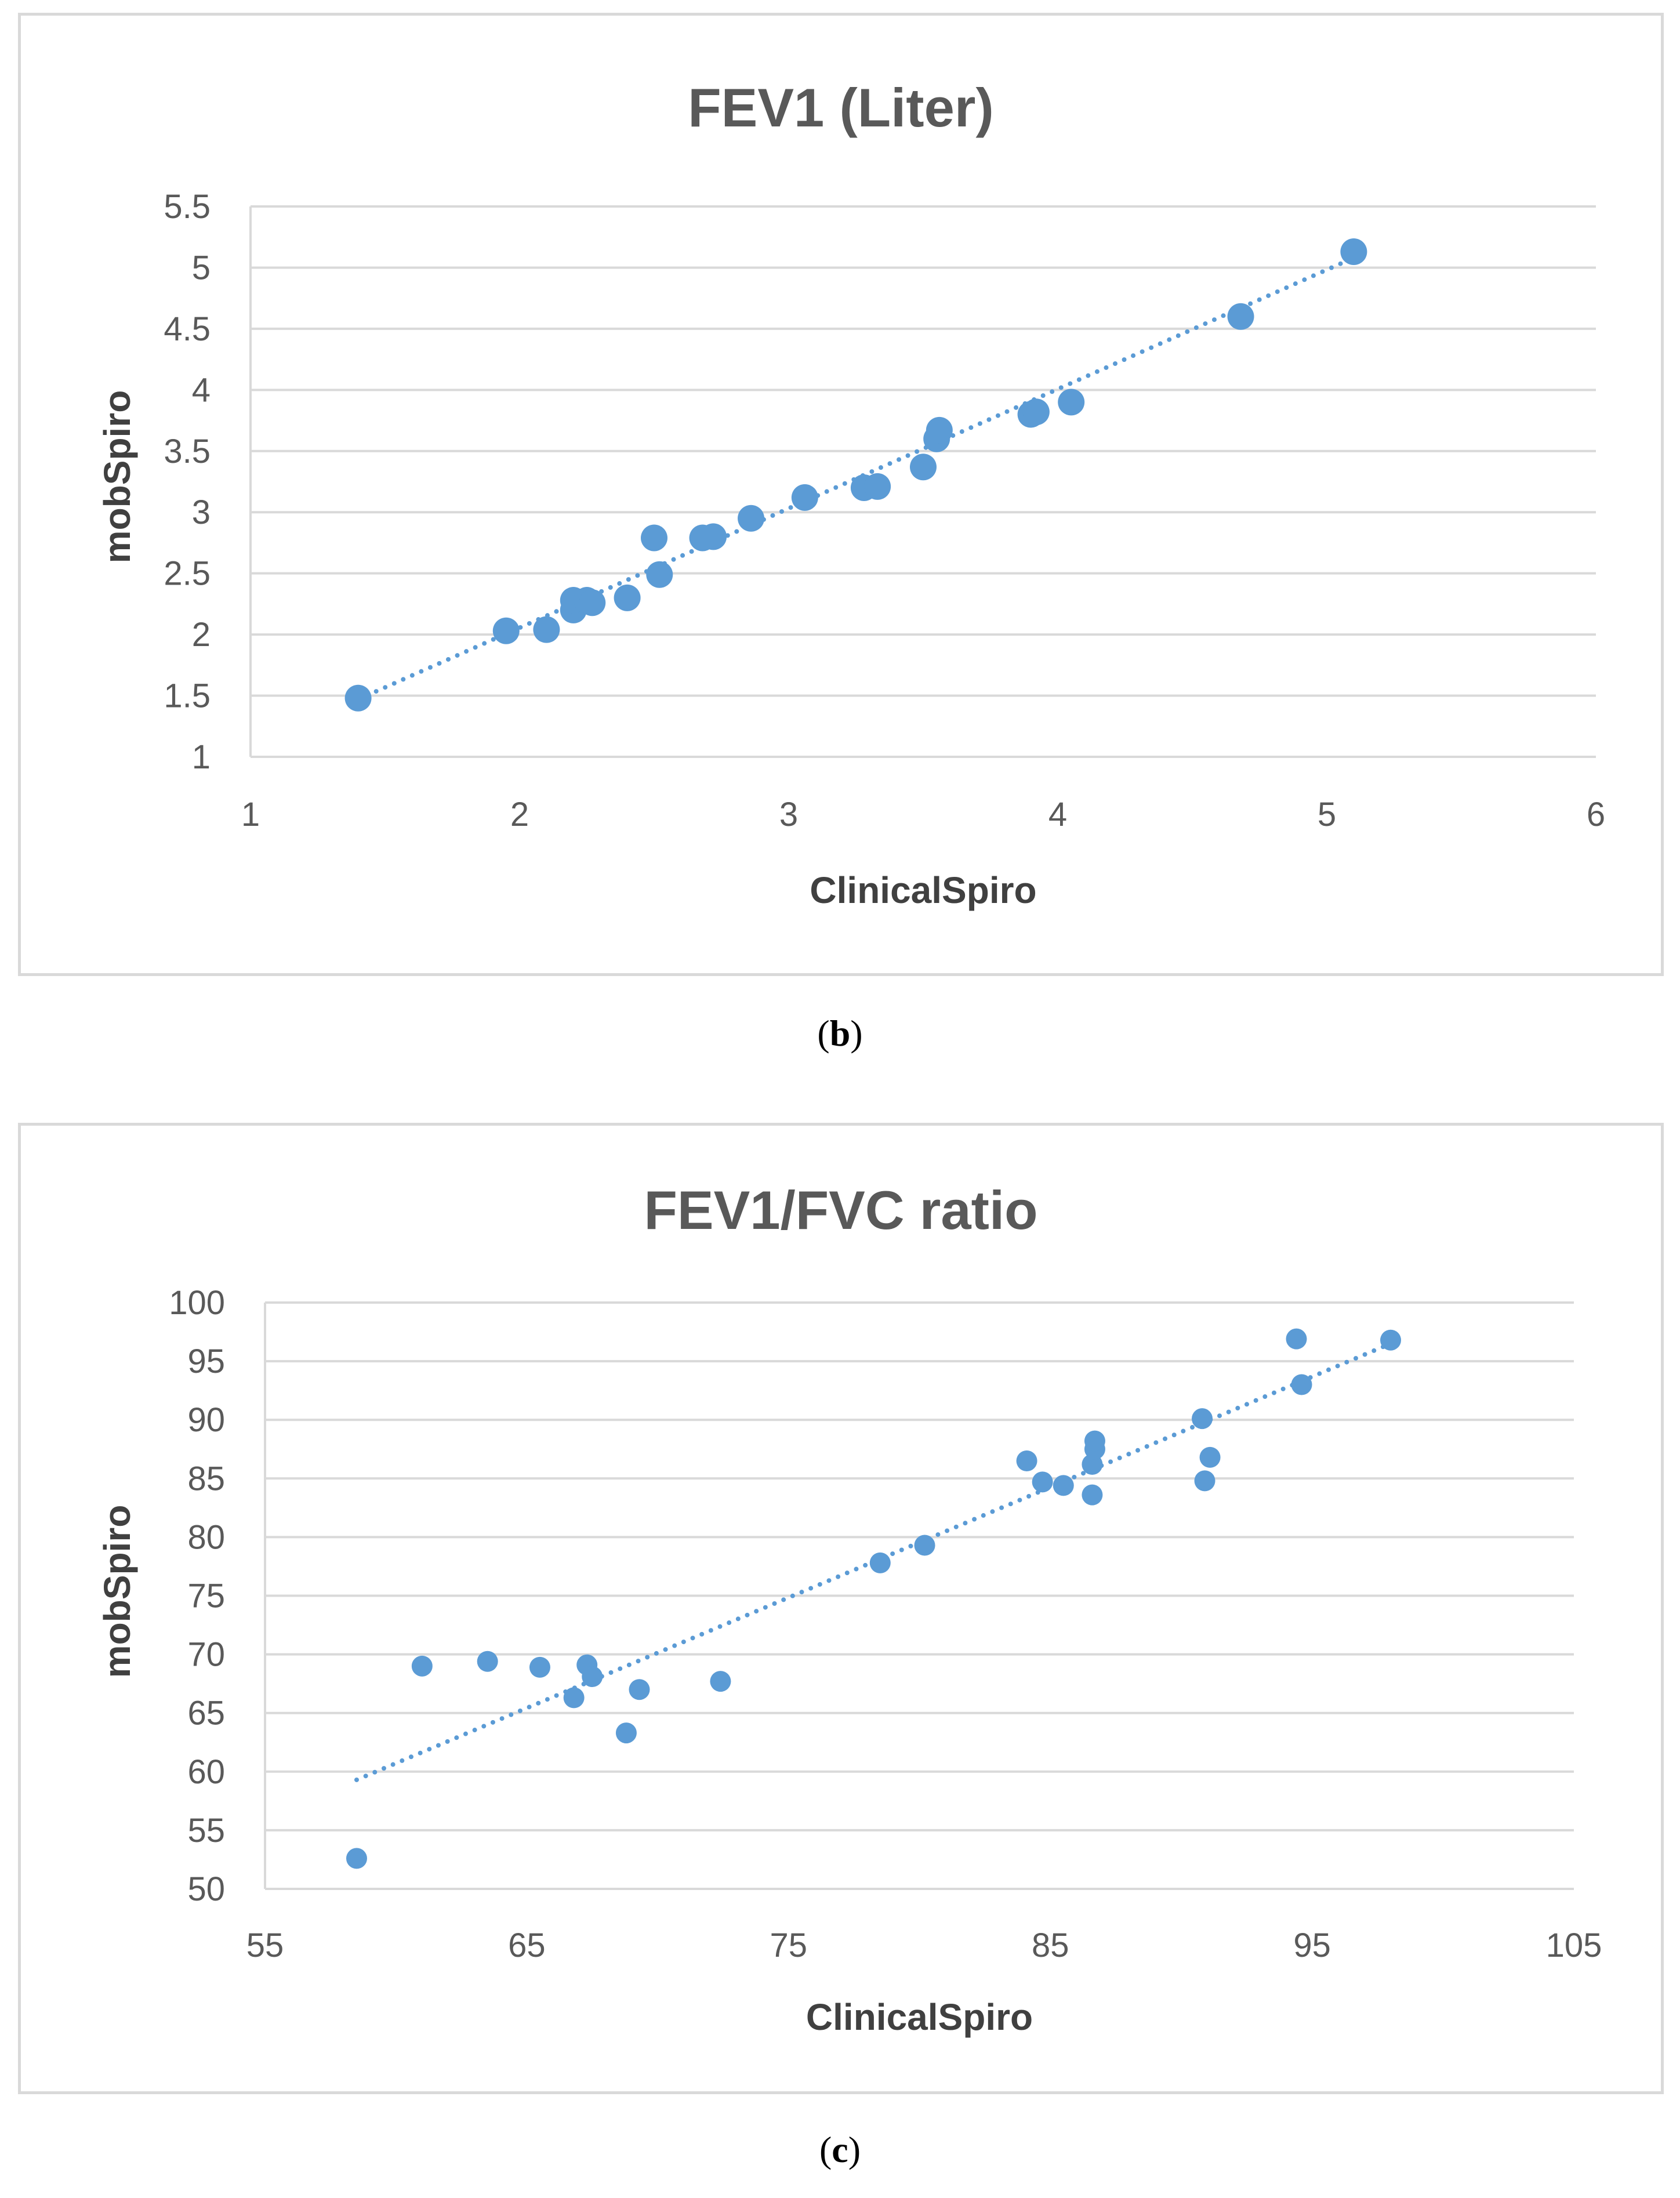 The height and width of the screenshot is (2198, 1680). What do you see at coordinates (250, 814) in the screenshot?
I see `x-tick-label: 1` at bounding box center [250, 814].